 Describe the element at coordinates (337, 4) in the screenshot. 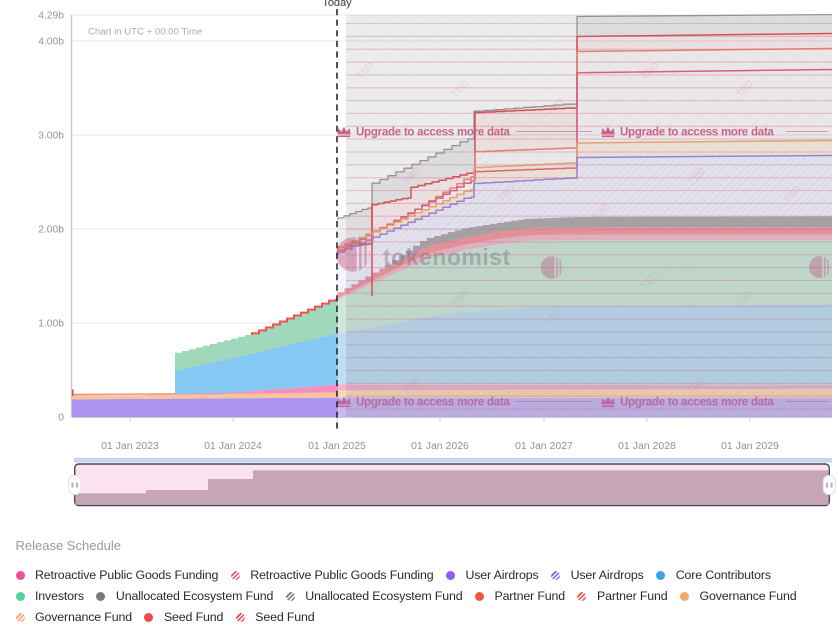

I see `svg-text: Today` at that location.